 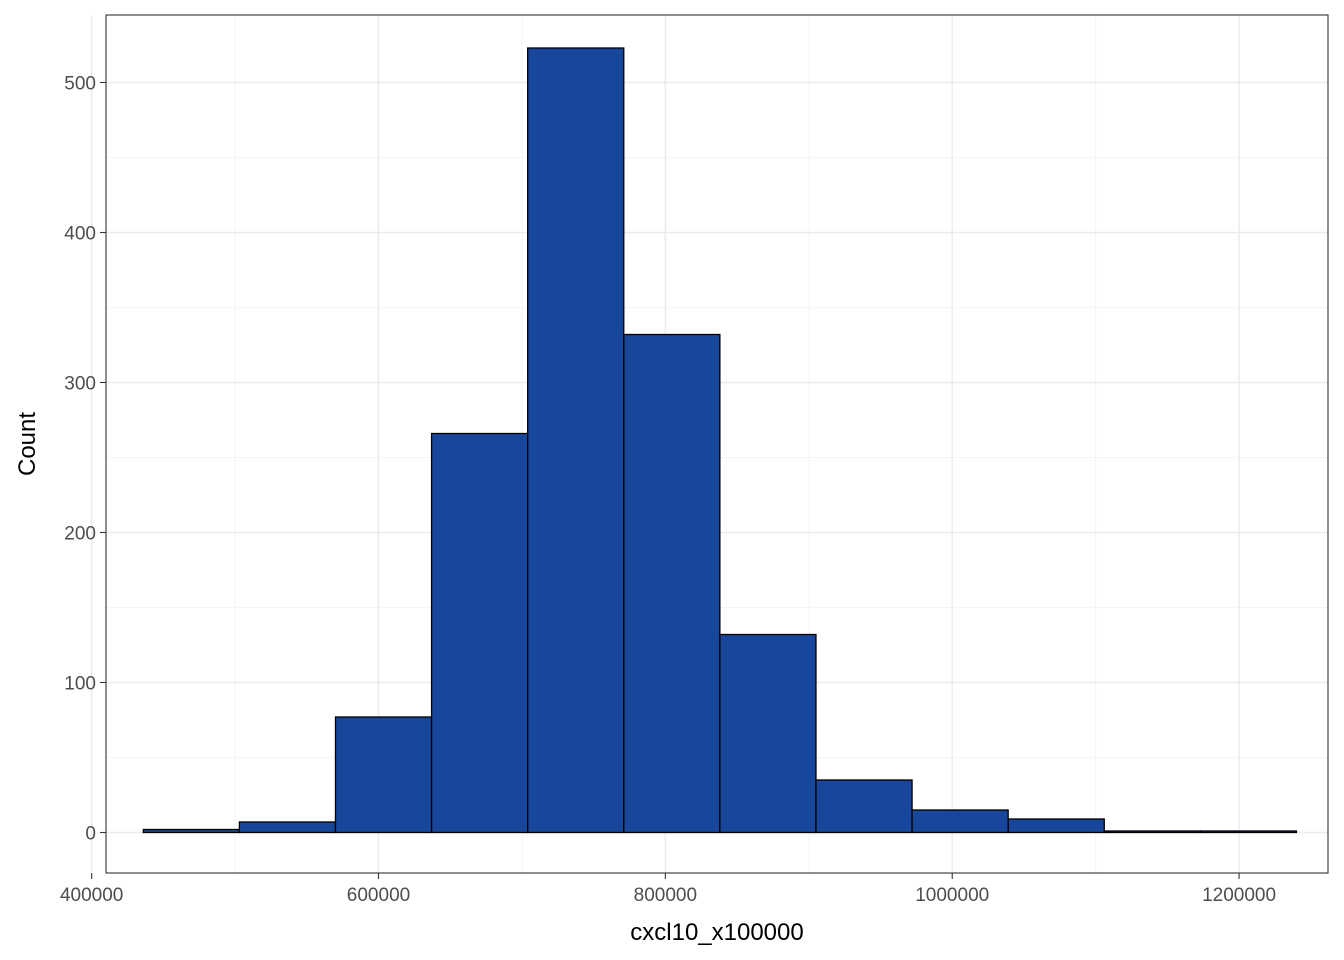 What do you see at coordinates (716, 932) in the screenshot?
I see `x-axis-title: cxcl10_x100000` at bounding box center [716, 932].